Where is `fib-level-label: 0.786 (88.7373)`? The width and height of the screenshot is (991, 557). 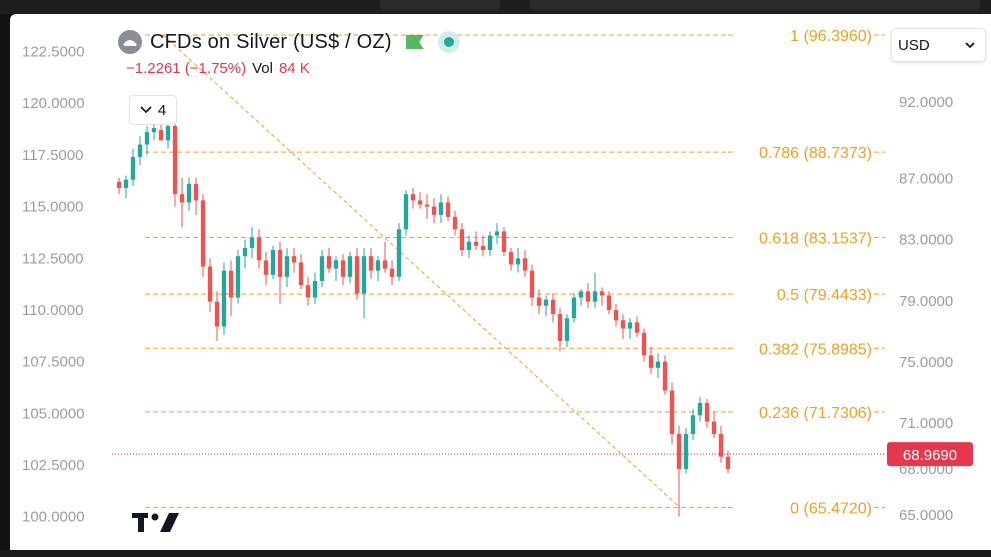
fib-level-label: 0.786 (88.7373) is located at coordinates (815, 153).